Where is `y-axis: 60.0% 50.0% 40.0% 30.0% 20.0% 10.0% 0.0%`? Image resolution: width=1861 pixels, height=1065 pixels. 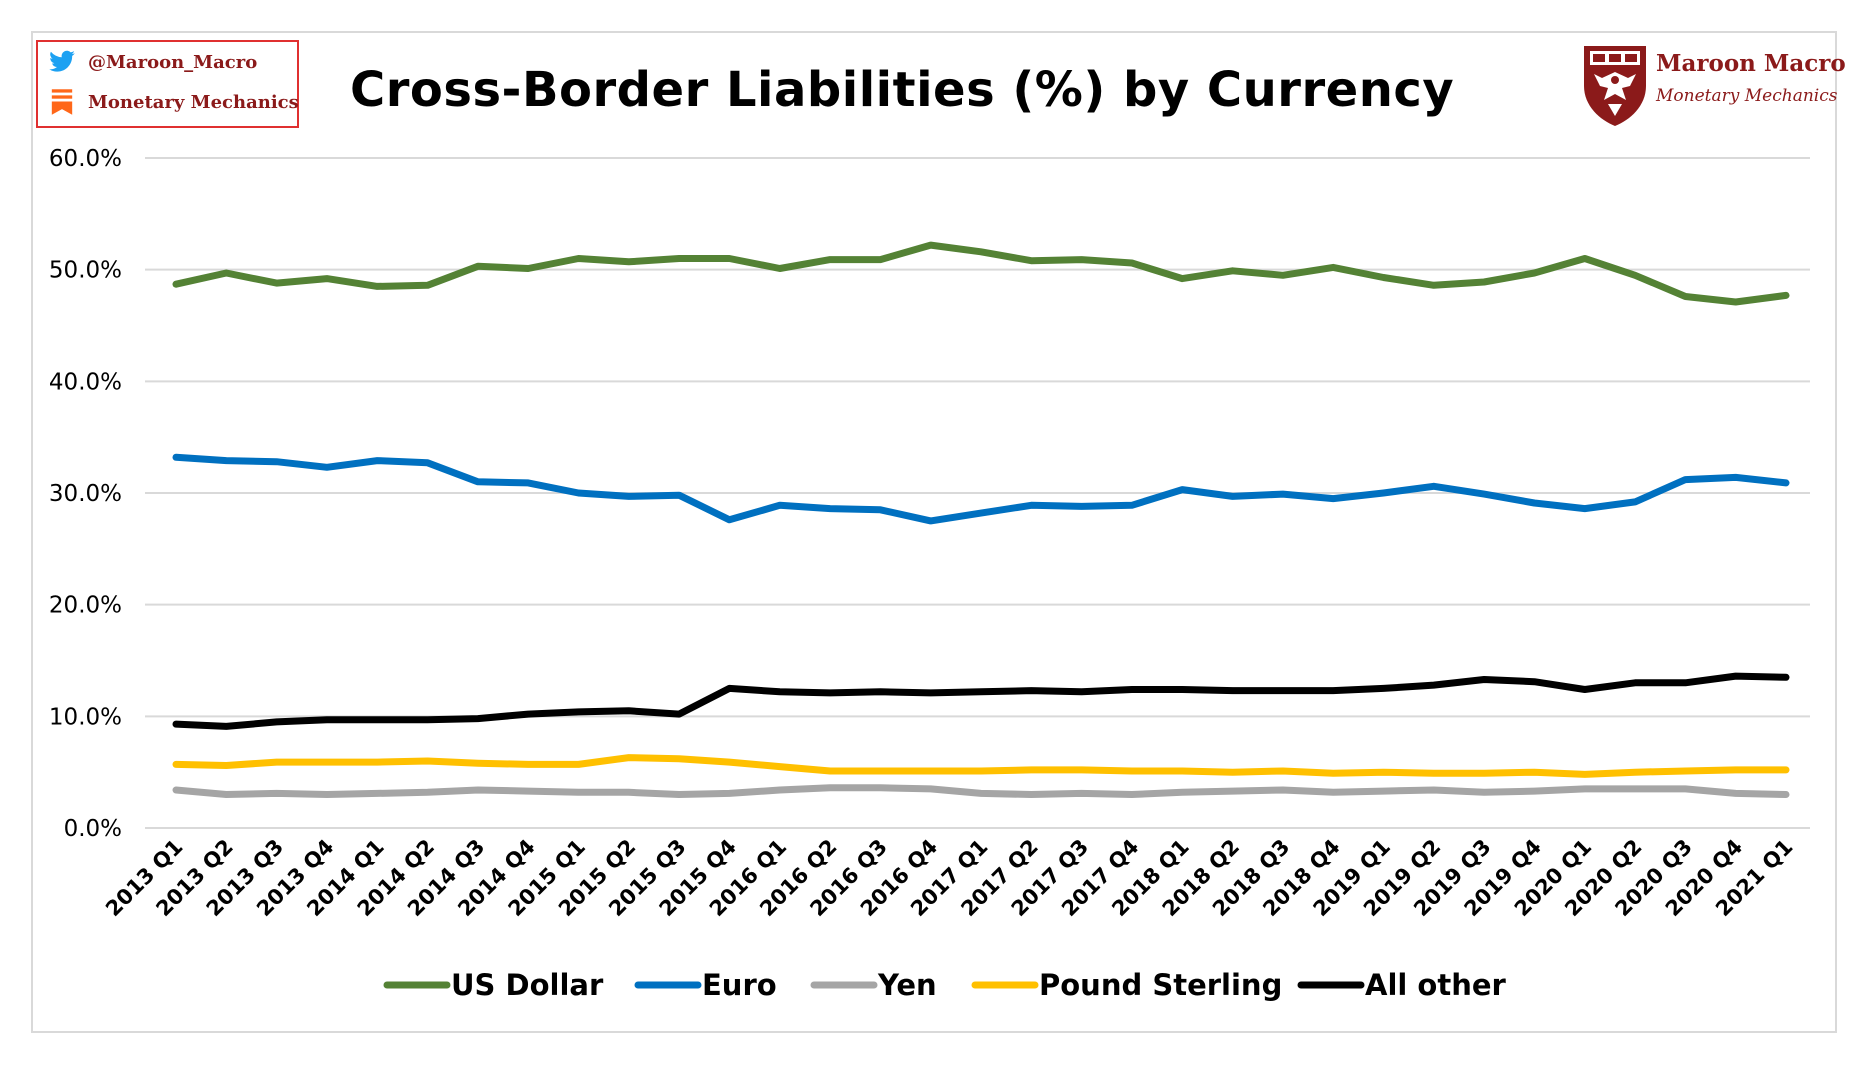
y-axis: 60.0% 50.0% 40.0% 30.0% 20.0% 10.0% 0.0% is located at coordinates (85, 494).